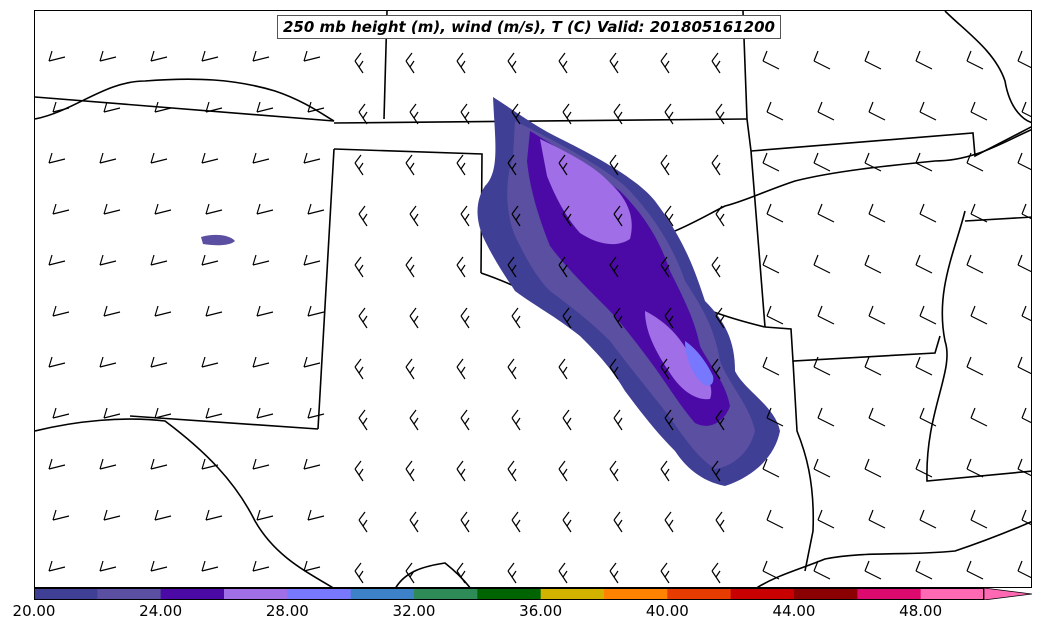 The height and width of the screenshot is (633, 1041). I want to click on fill-band-26b, so click(678, 355).